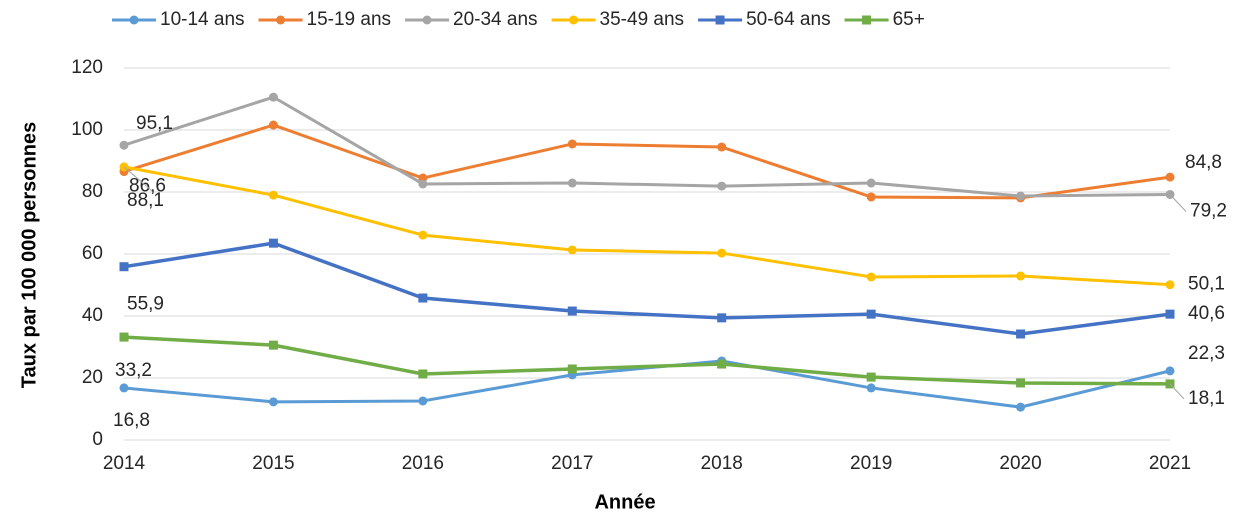 This screenshot has height=516, width=1250. Describe the element at coordinates (145, 200) in the screenshot. I see `data-label: 88,1` at that location.